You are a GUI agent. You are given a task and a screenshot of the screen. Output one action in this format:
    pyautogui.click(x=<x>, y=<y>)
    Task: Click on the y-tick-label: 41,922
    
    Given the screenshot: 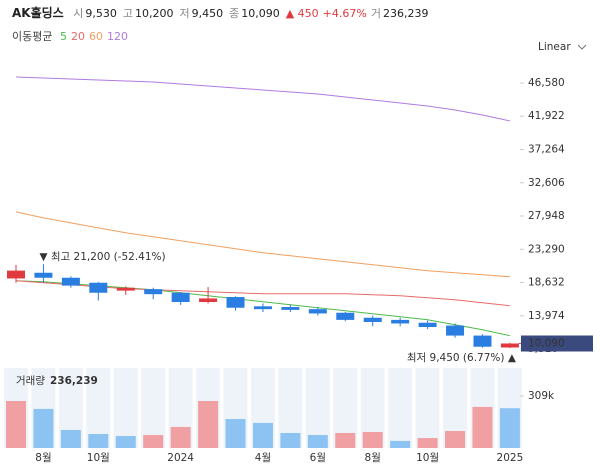 What is the action you would take?
    pyautogui.click(x=546, y=116)
    